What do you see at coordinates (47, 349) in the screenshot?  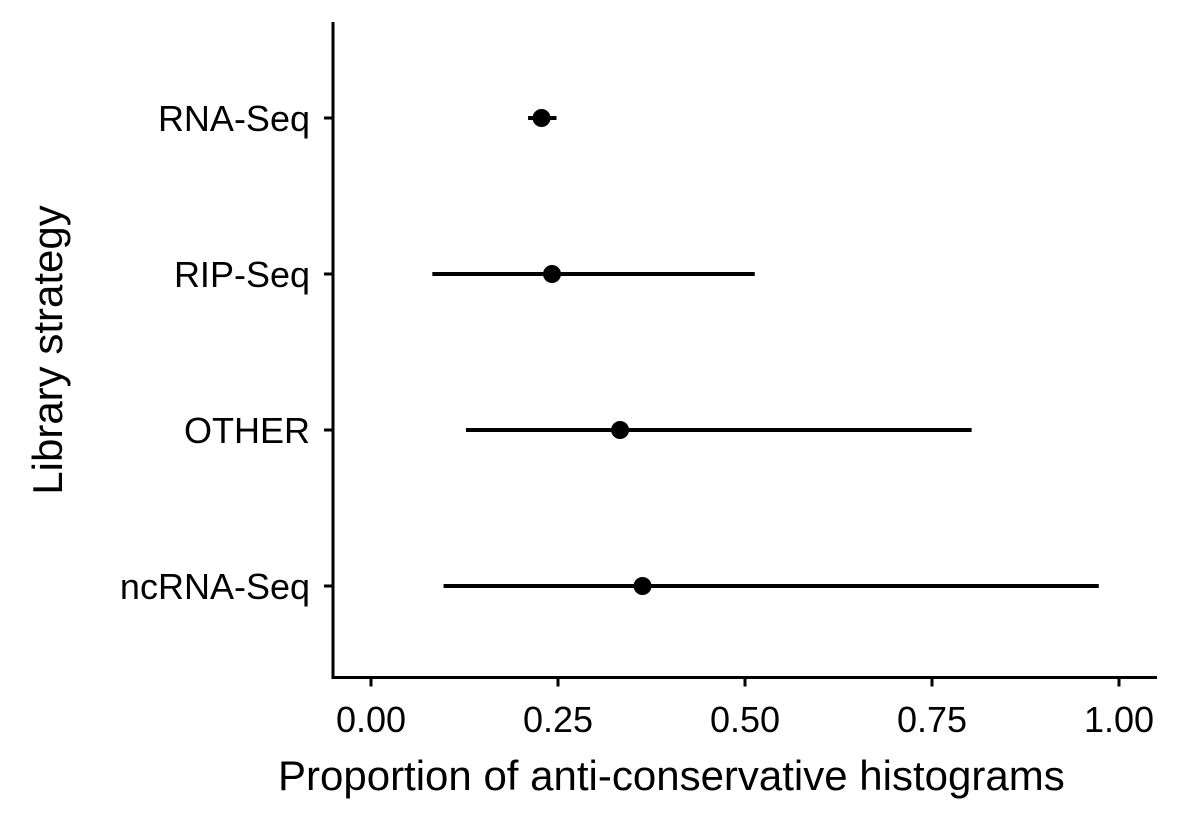 I see `y-axis-title: Library strategy` at bounding box center [47, 349].